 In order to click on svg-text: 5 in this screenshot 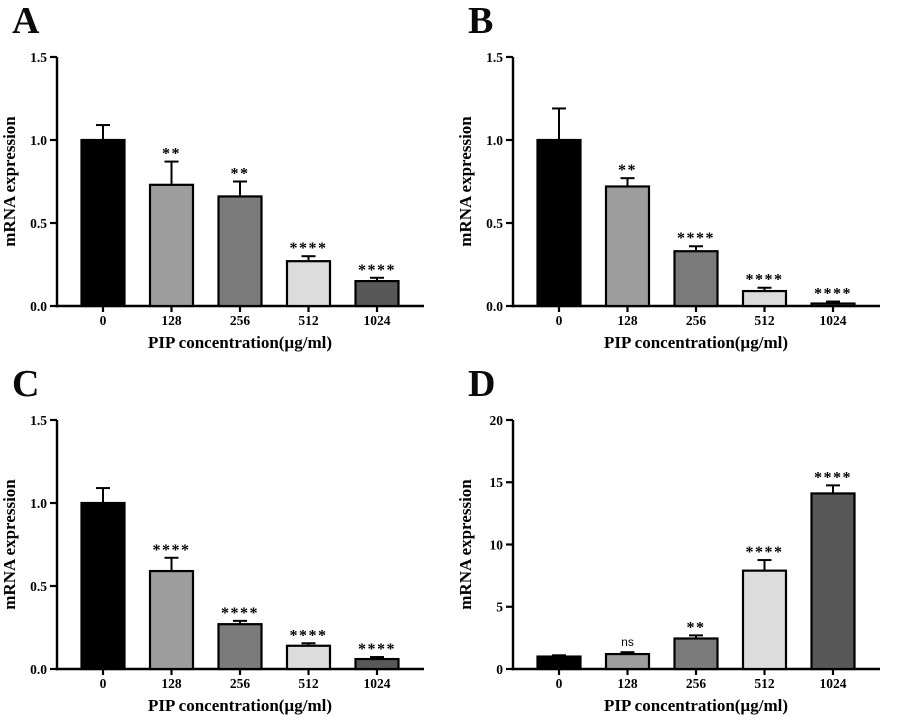, I will do `click(499, 607)`.